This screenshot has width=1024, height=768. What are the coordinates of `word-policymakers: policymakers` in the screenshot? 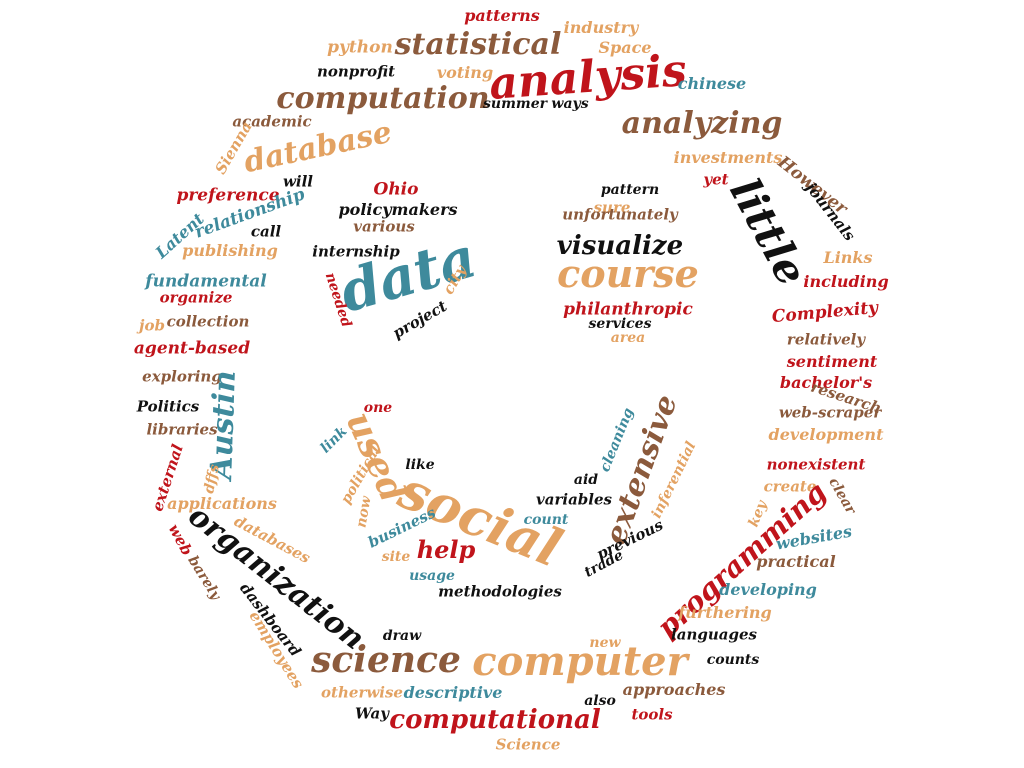 It's located at (398, 209).